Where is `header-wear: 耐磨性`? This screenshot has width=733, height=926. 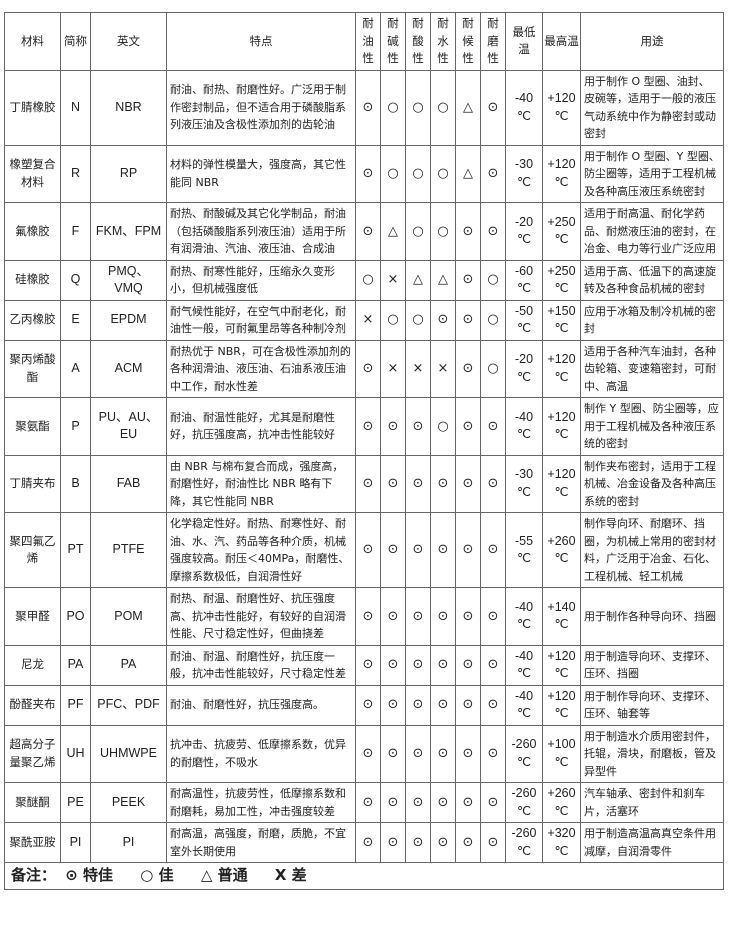
header-wear: 耐磨性 is located at coordinates (493, 41).